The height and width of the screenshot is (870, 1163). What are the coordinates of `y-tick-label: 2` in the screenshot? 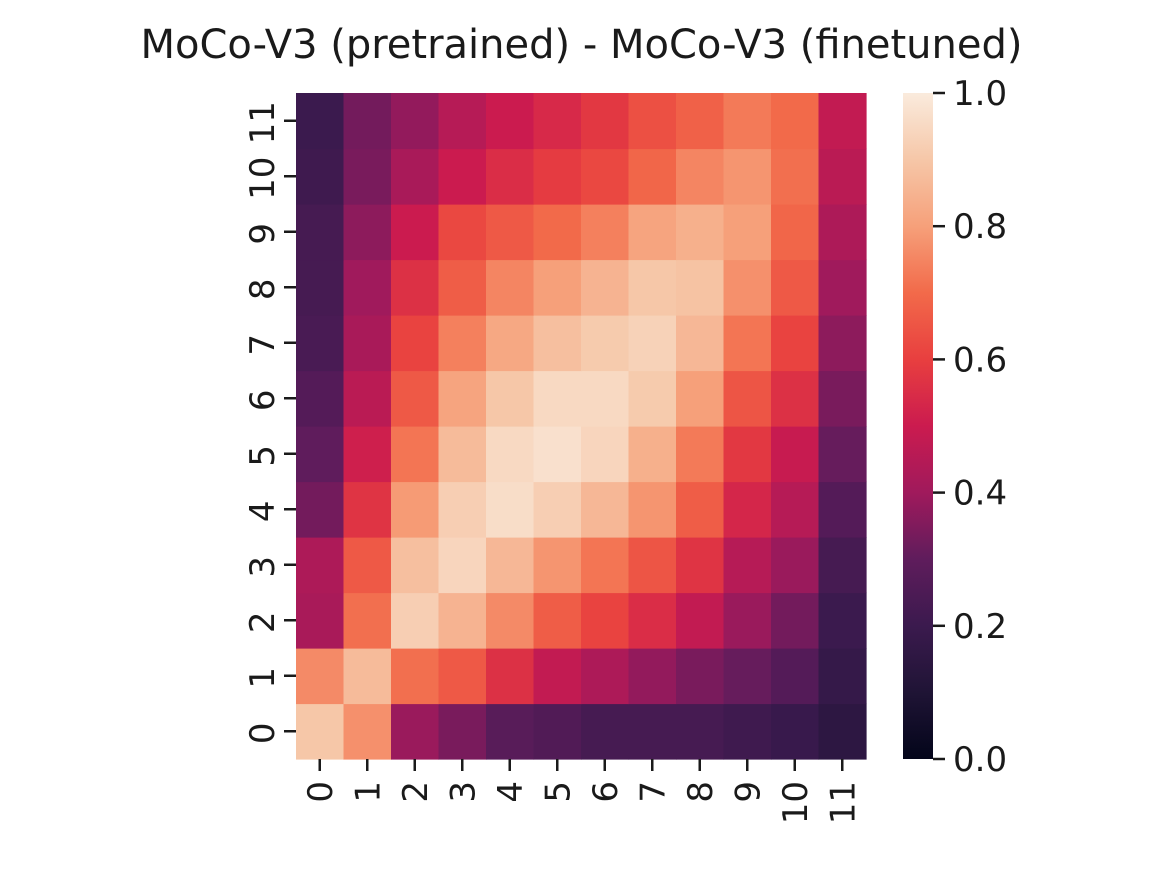 It's located at (263, 622).